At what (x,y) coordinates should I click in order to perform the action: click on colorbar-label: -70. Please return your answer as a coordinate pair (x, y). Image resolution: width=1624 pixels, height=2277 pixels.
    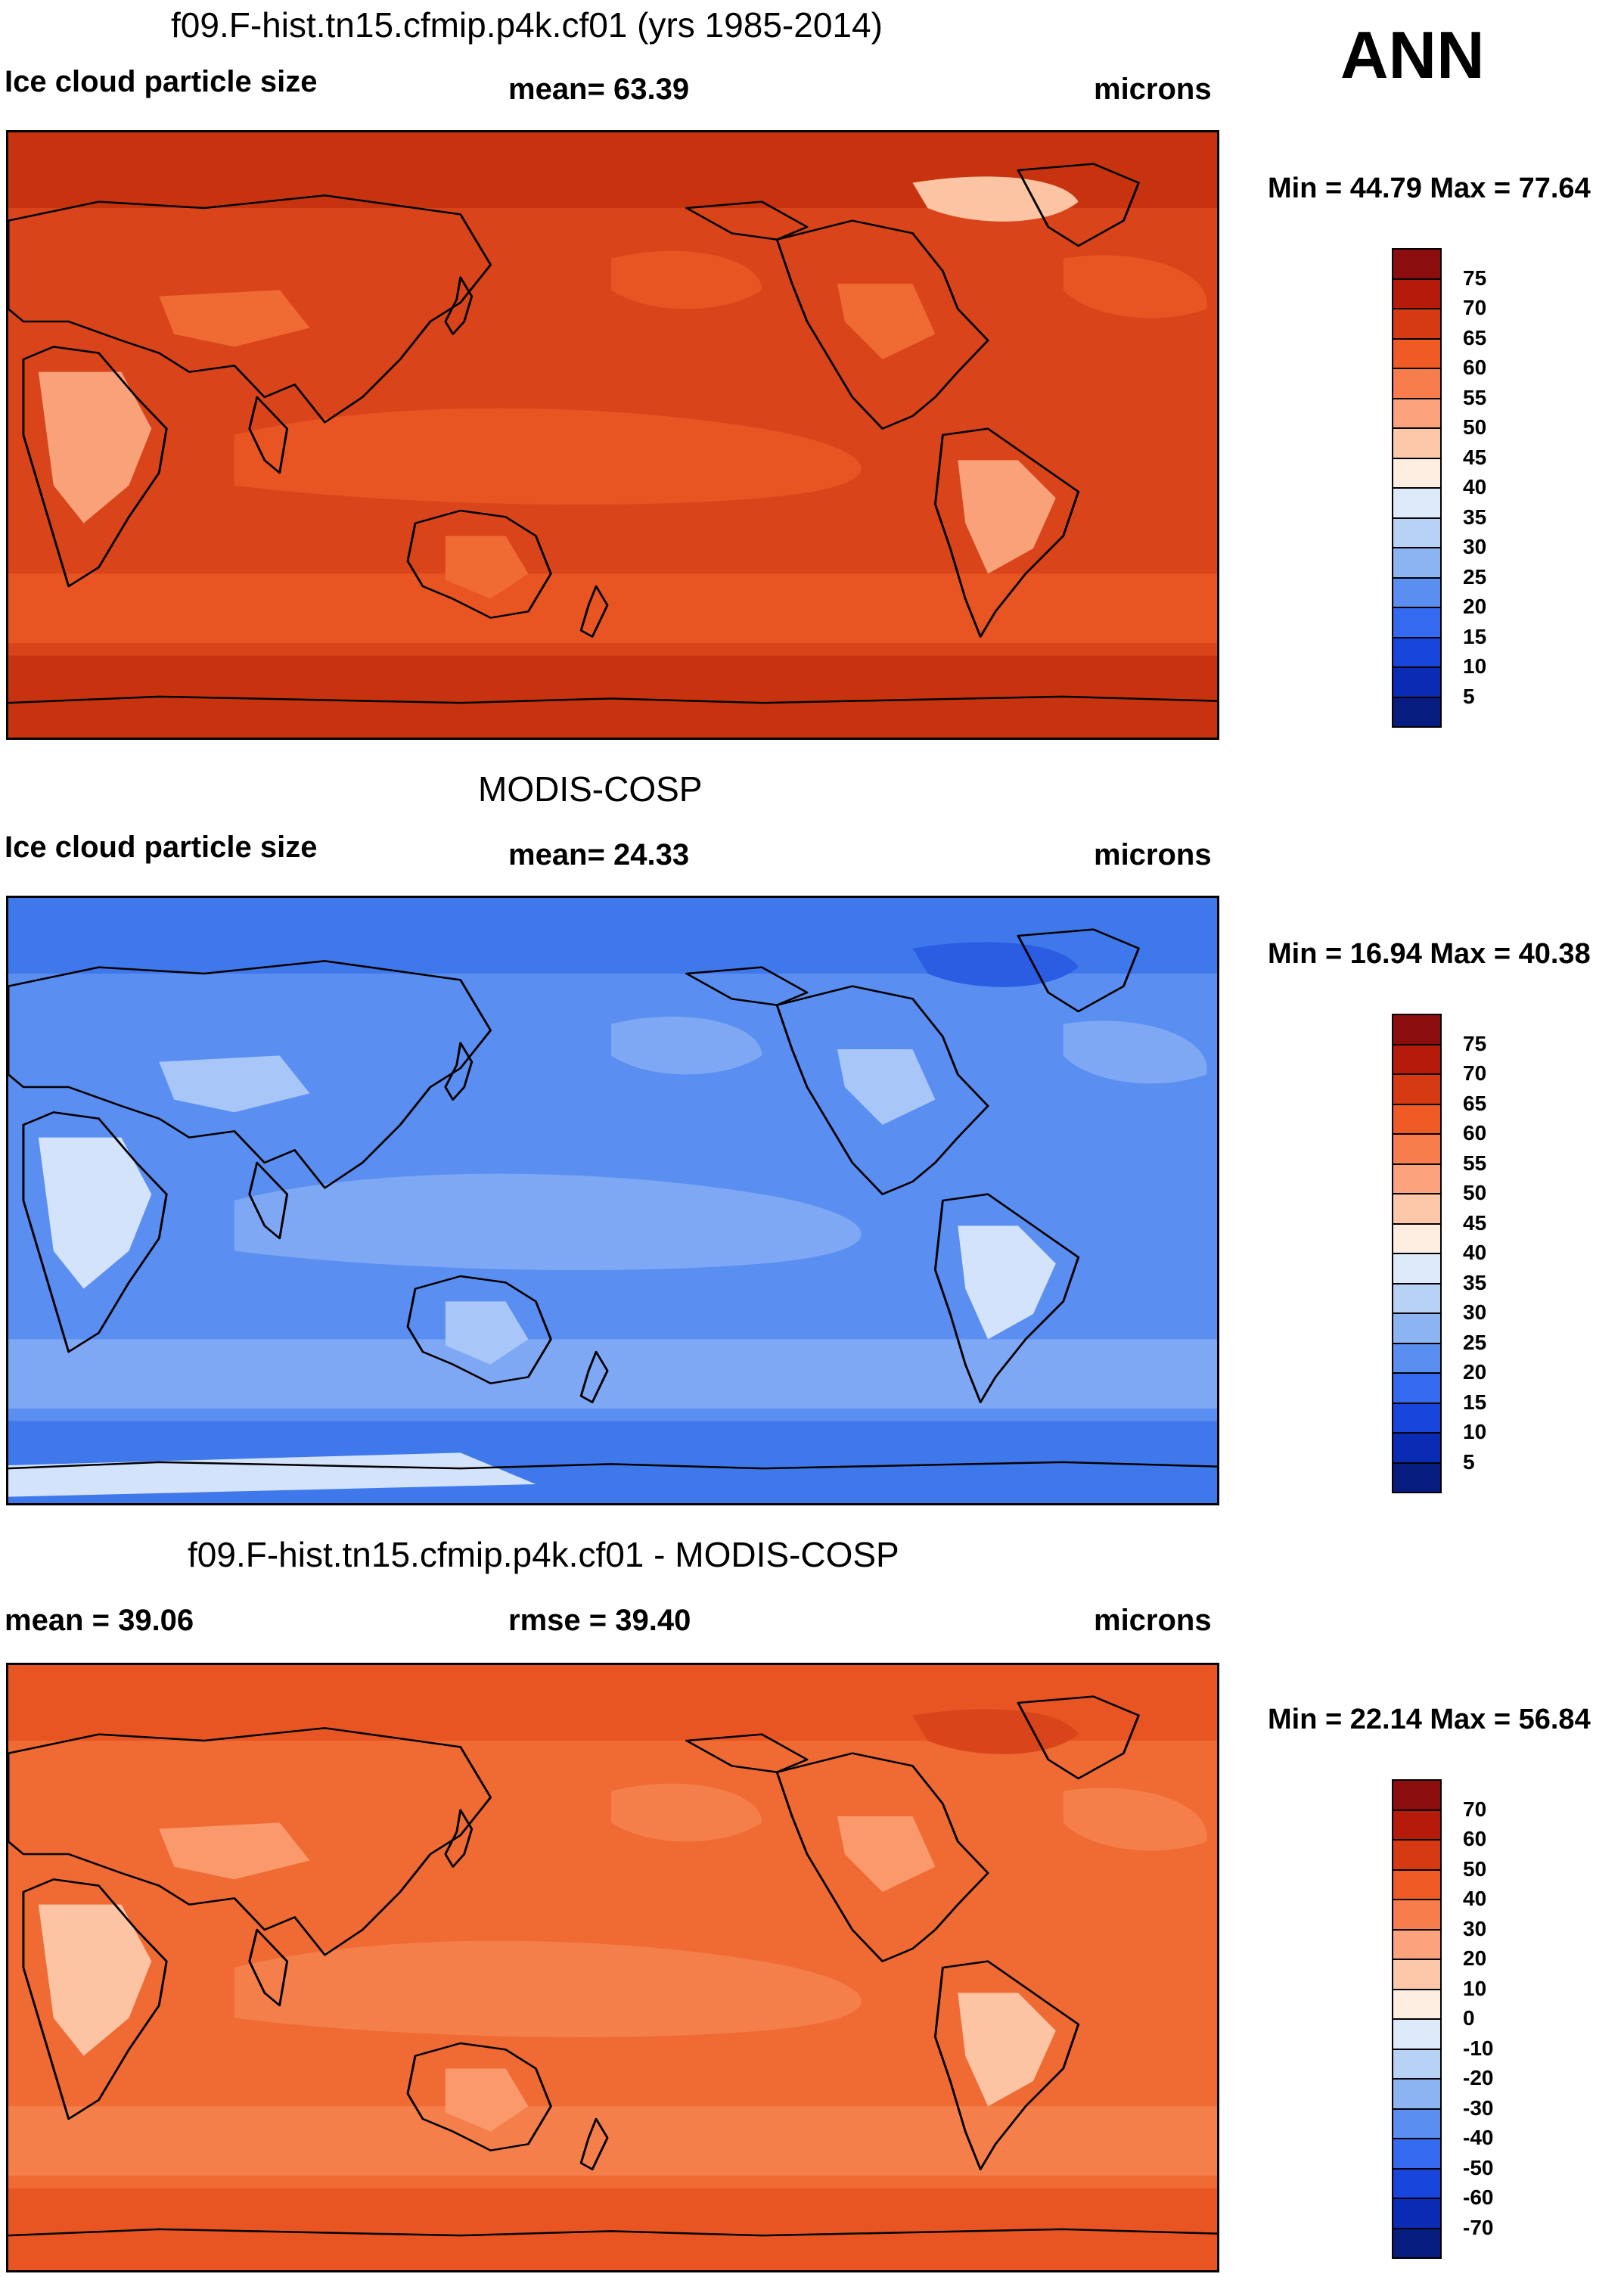
    Looking at the image, I should click on (1478, 2227).